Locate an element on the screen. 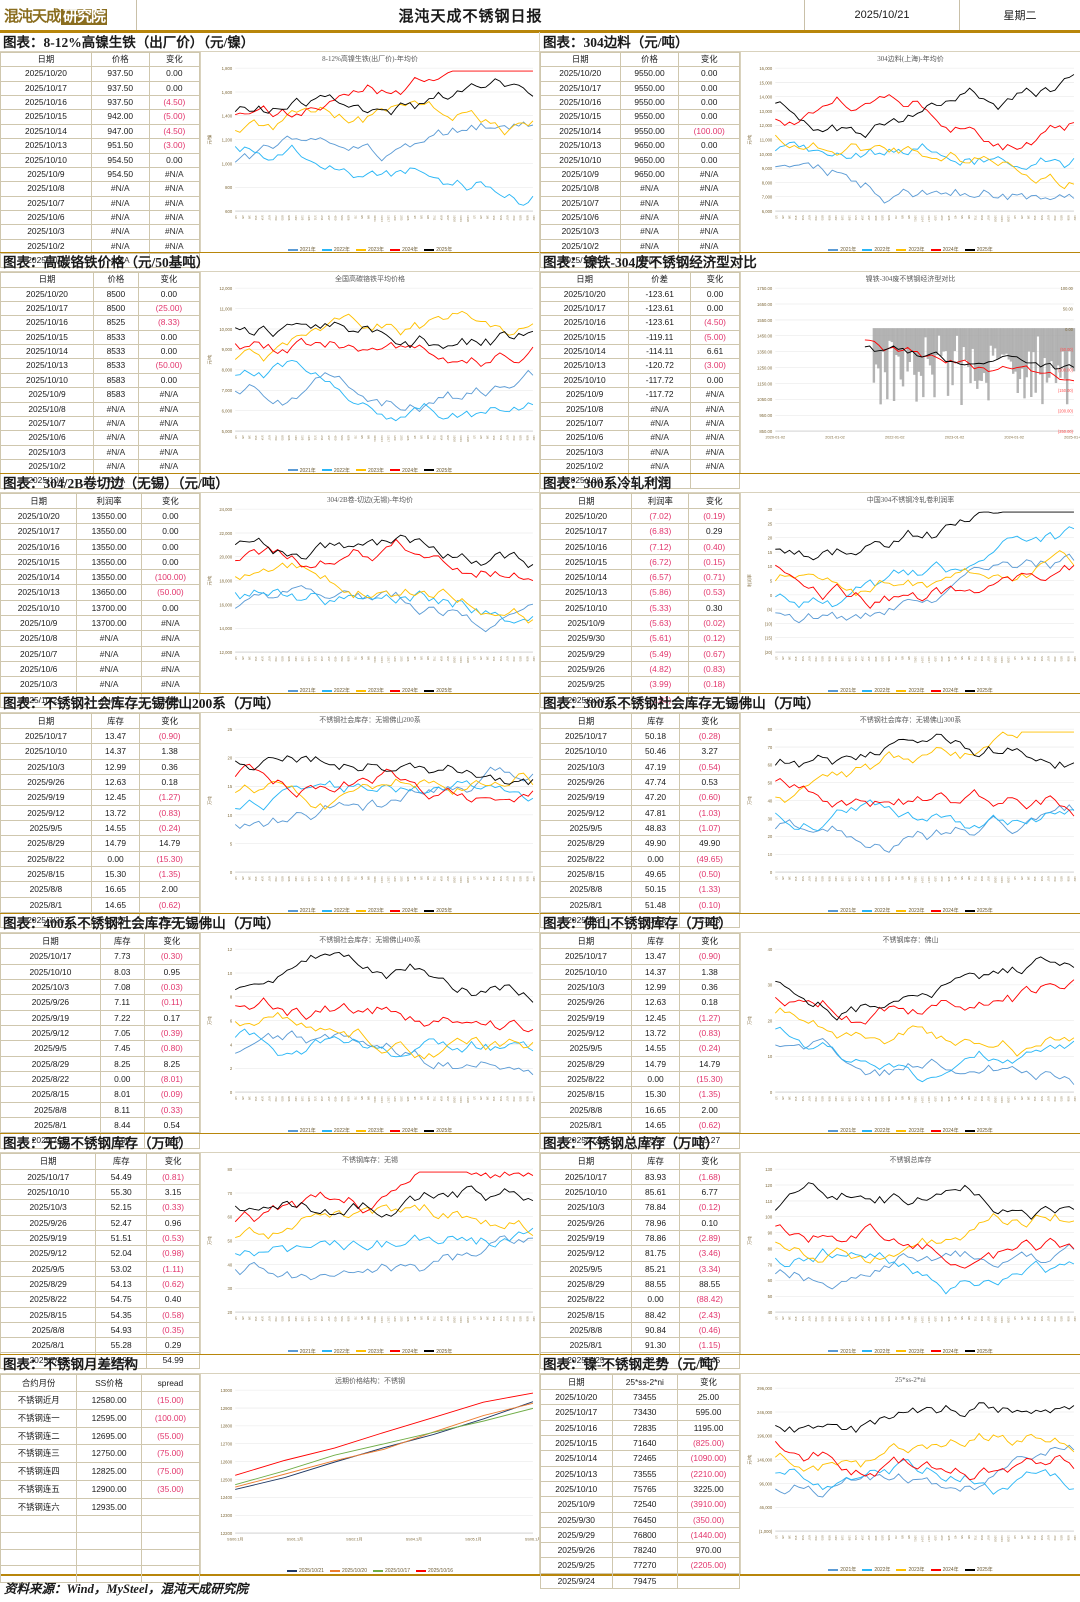  logo-icon: 混沌天成 研究院 is located at coordinates (56, 15).